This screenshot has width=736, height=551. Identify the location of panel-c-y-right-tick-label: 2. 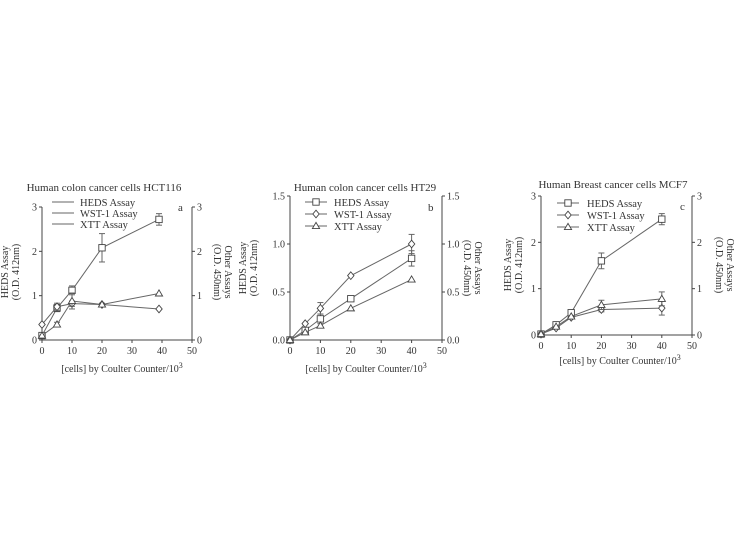
(699, 243).